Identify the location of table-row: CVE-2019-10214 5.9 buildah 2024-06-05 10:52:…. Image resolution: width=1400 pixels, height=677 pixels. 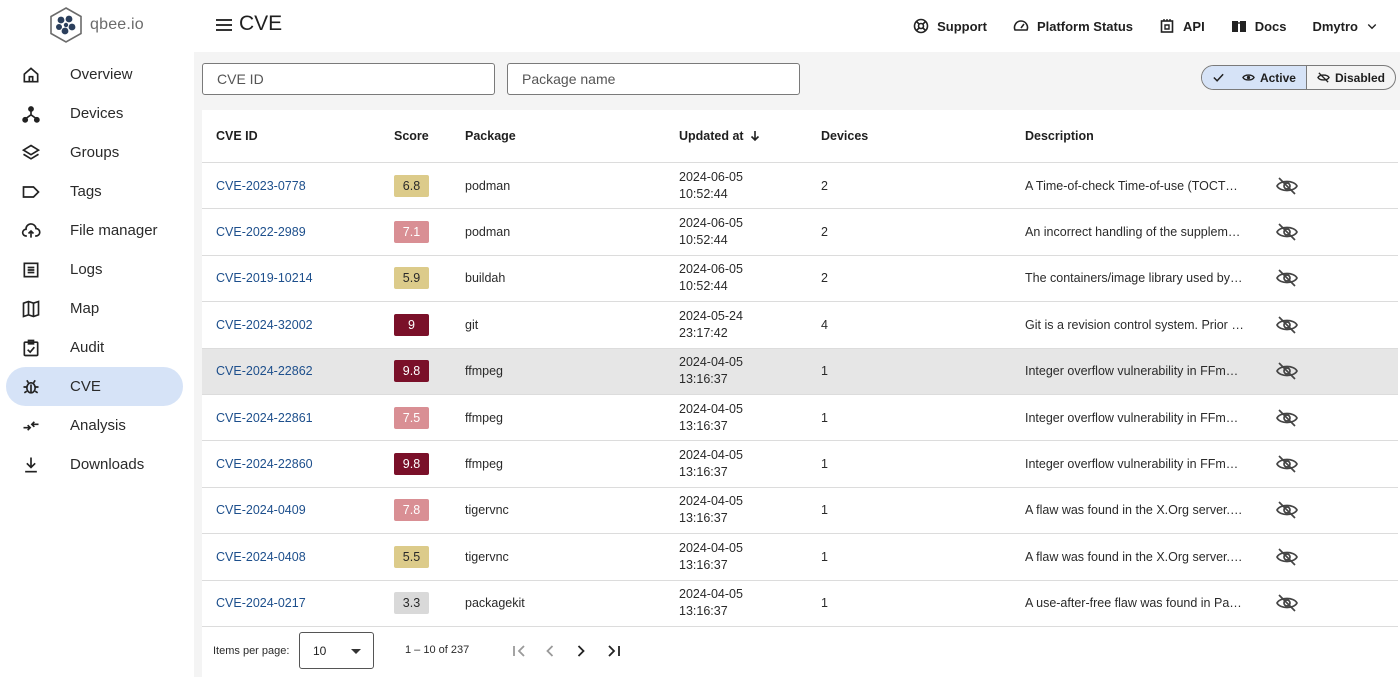
(800, 279).